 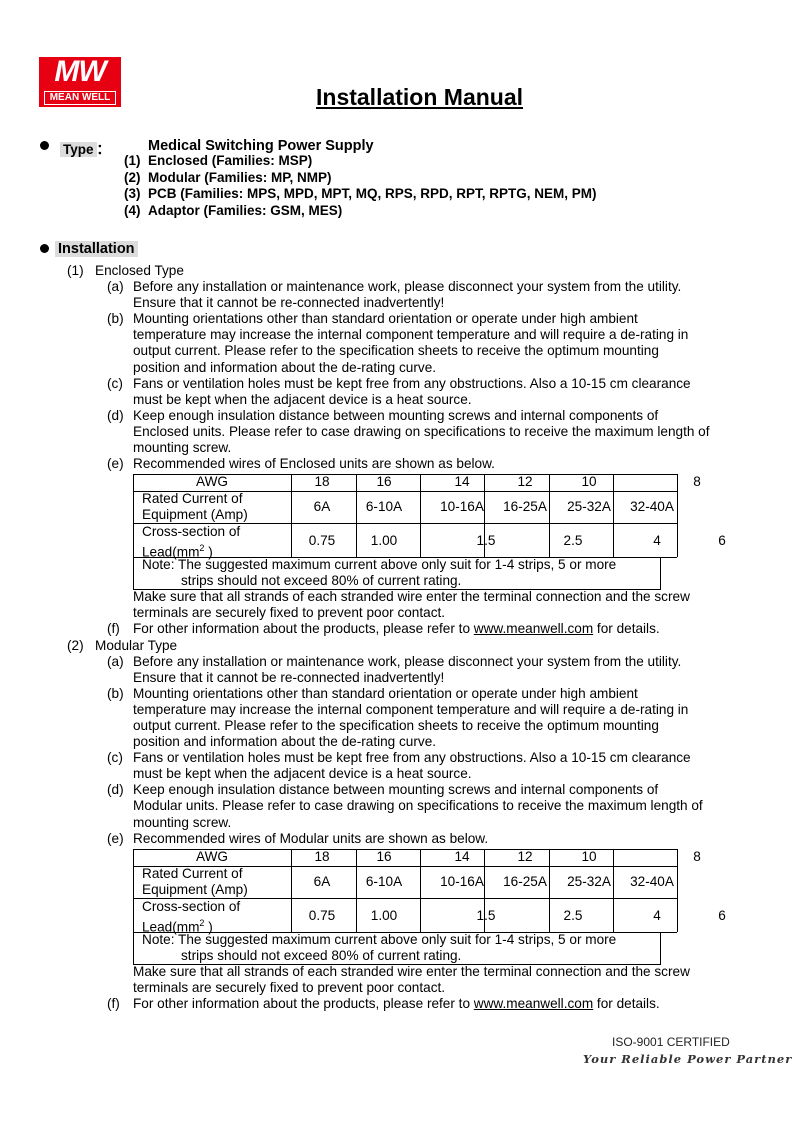 What do you see at coordinates (80, 98) in the screenshot?
I see `logo-text: MEAN WELL` at bounding box center [80, 98].